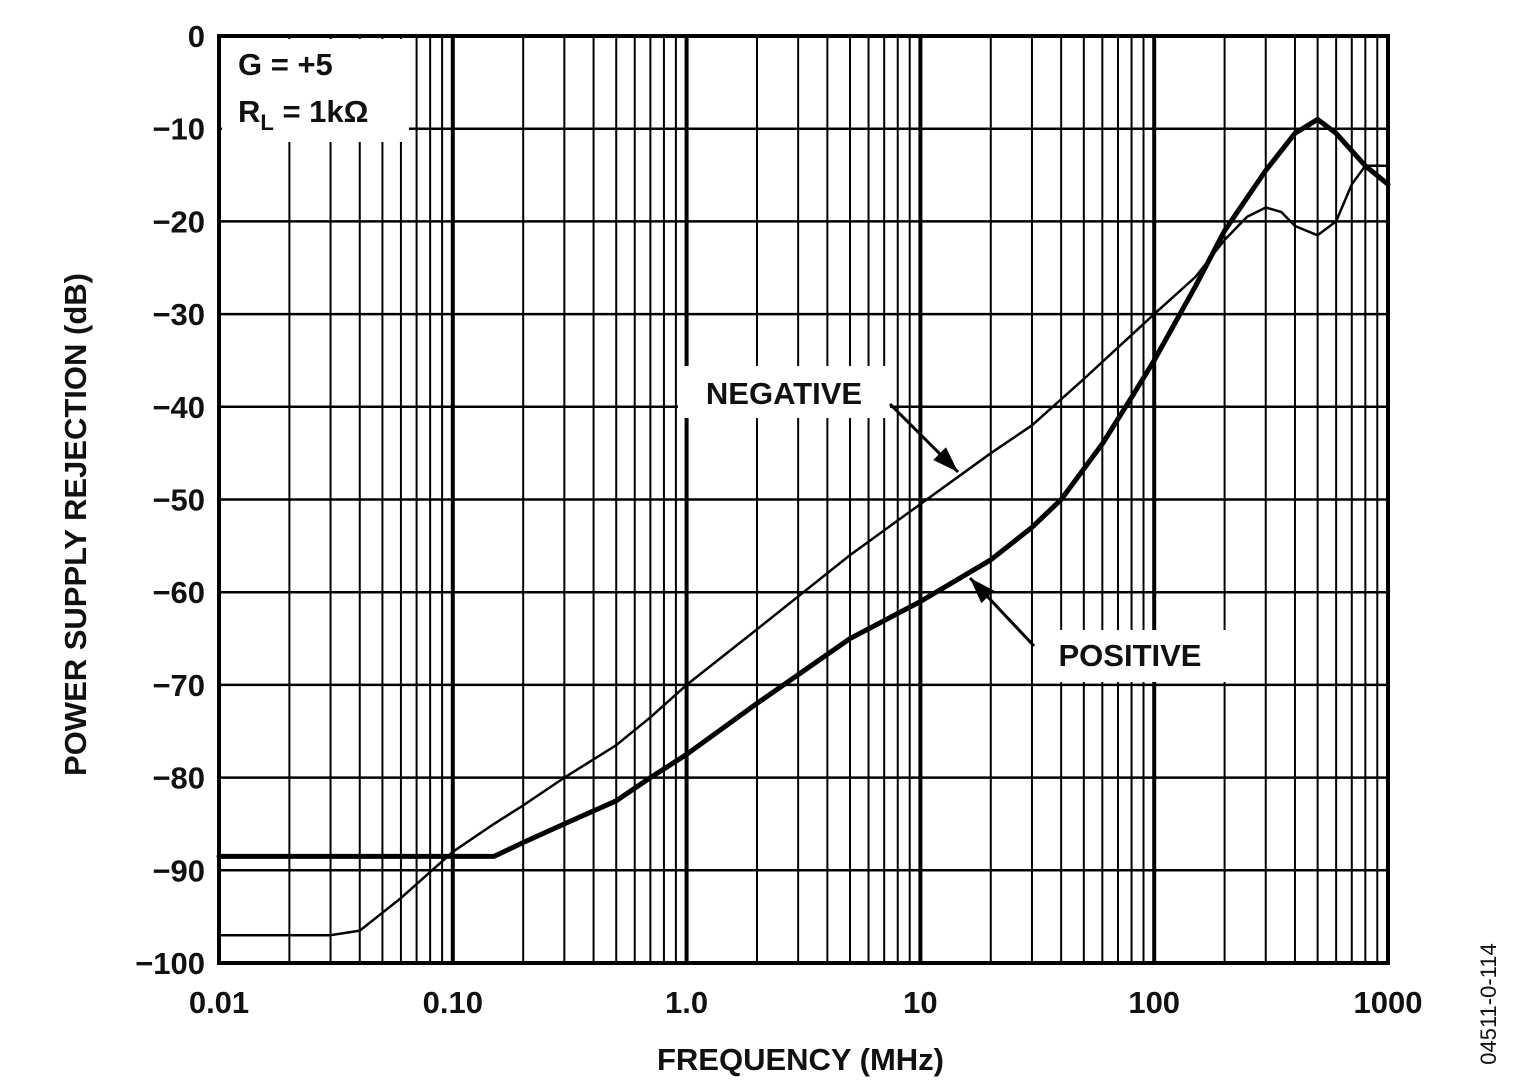 Image resolution: width=1536 pixels, height=1092 pixels. What do you see at coordinates (75, 524) in the screenshot?
I see `y-axis-title: POWER SUPPLY REJECTION (dB)` at bounding box center [75, 524].